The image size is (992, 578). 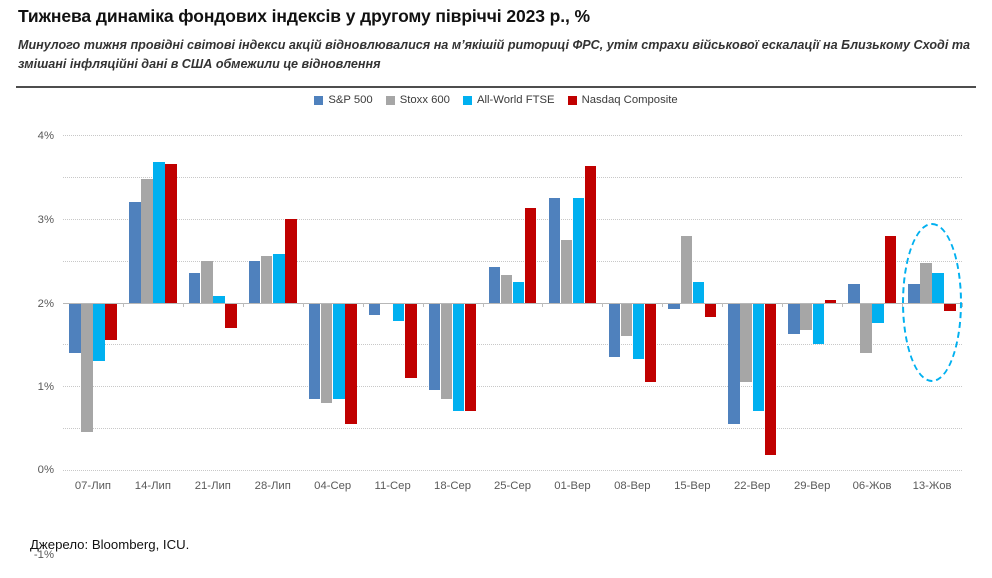 I want to click on legend-swatch-icon, so click(x=390, y=100).